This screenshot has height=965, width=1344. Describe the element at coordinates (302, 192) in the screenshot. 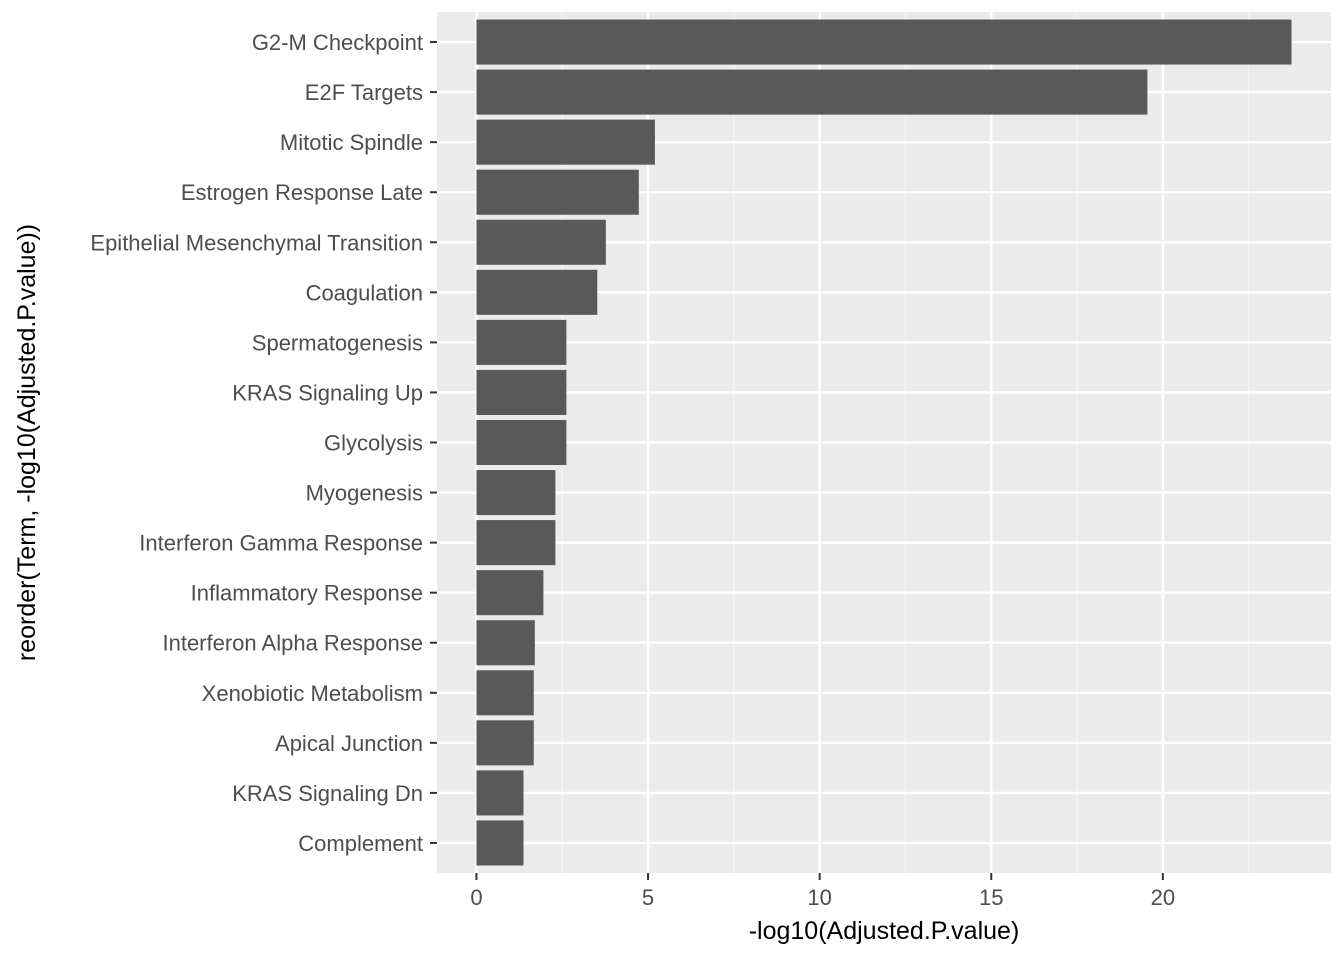

I see `y-tick-label: Estrogen Response Late` at that location.